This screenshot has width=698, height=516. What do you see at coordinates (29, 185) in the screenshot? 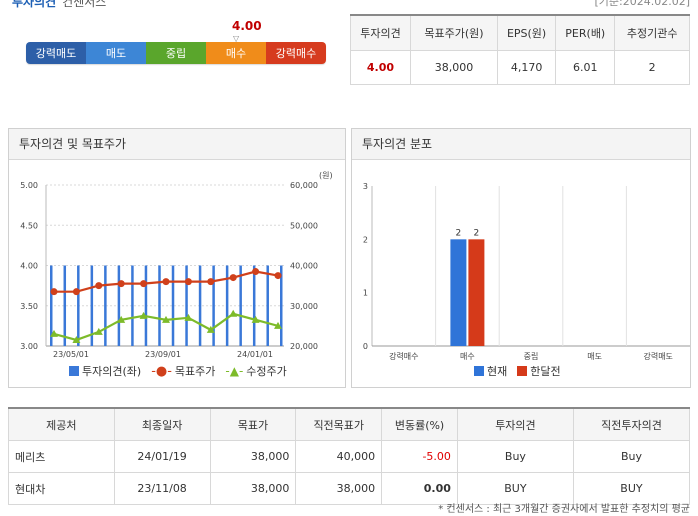
I see `y-left-tick: 5.00` at bounding box center [29, 185].